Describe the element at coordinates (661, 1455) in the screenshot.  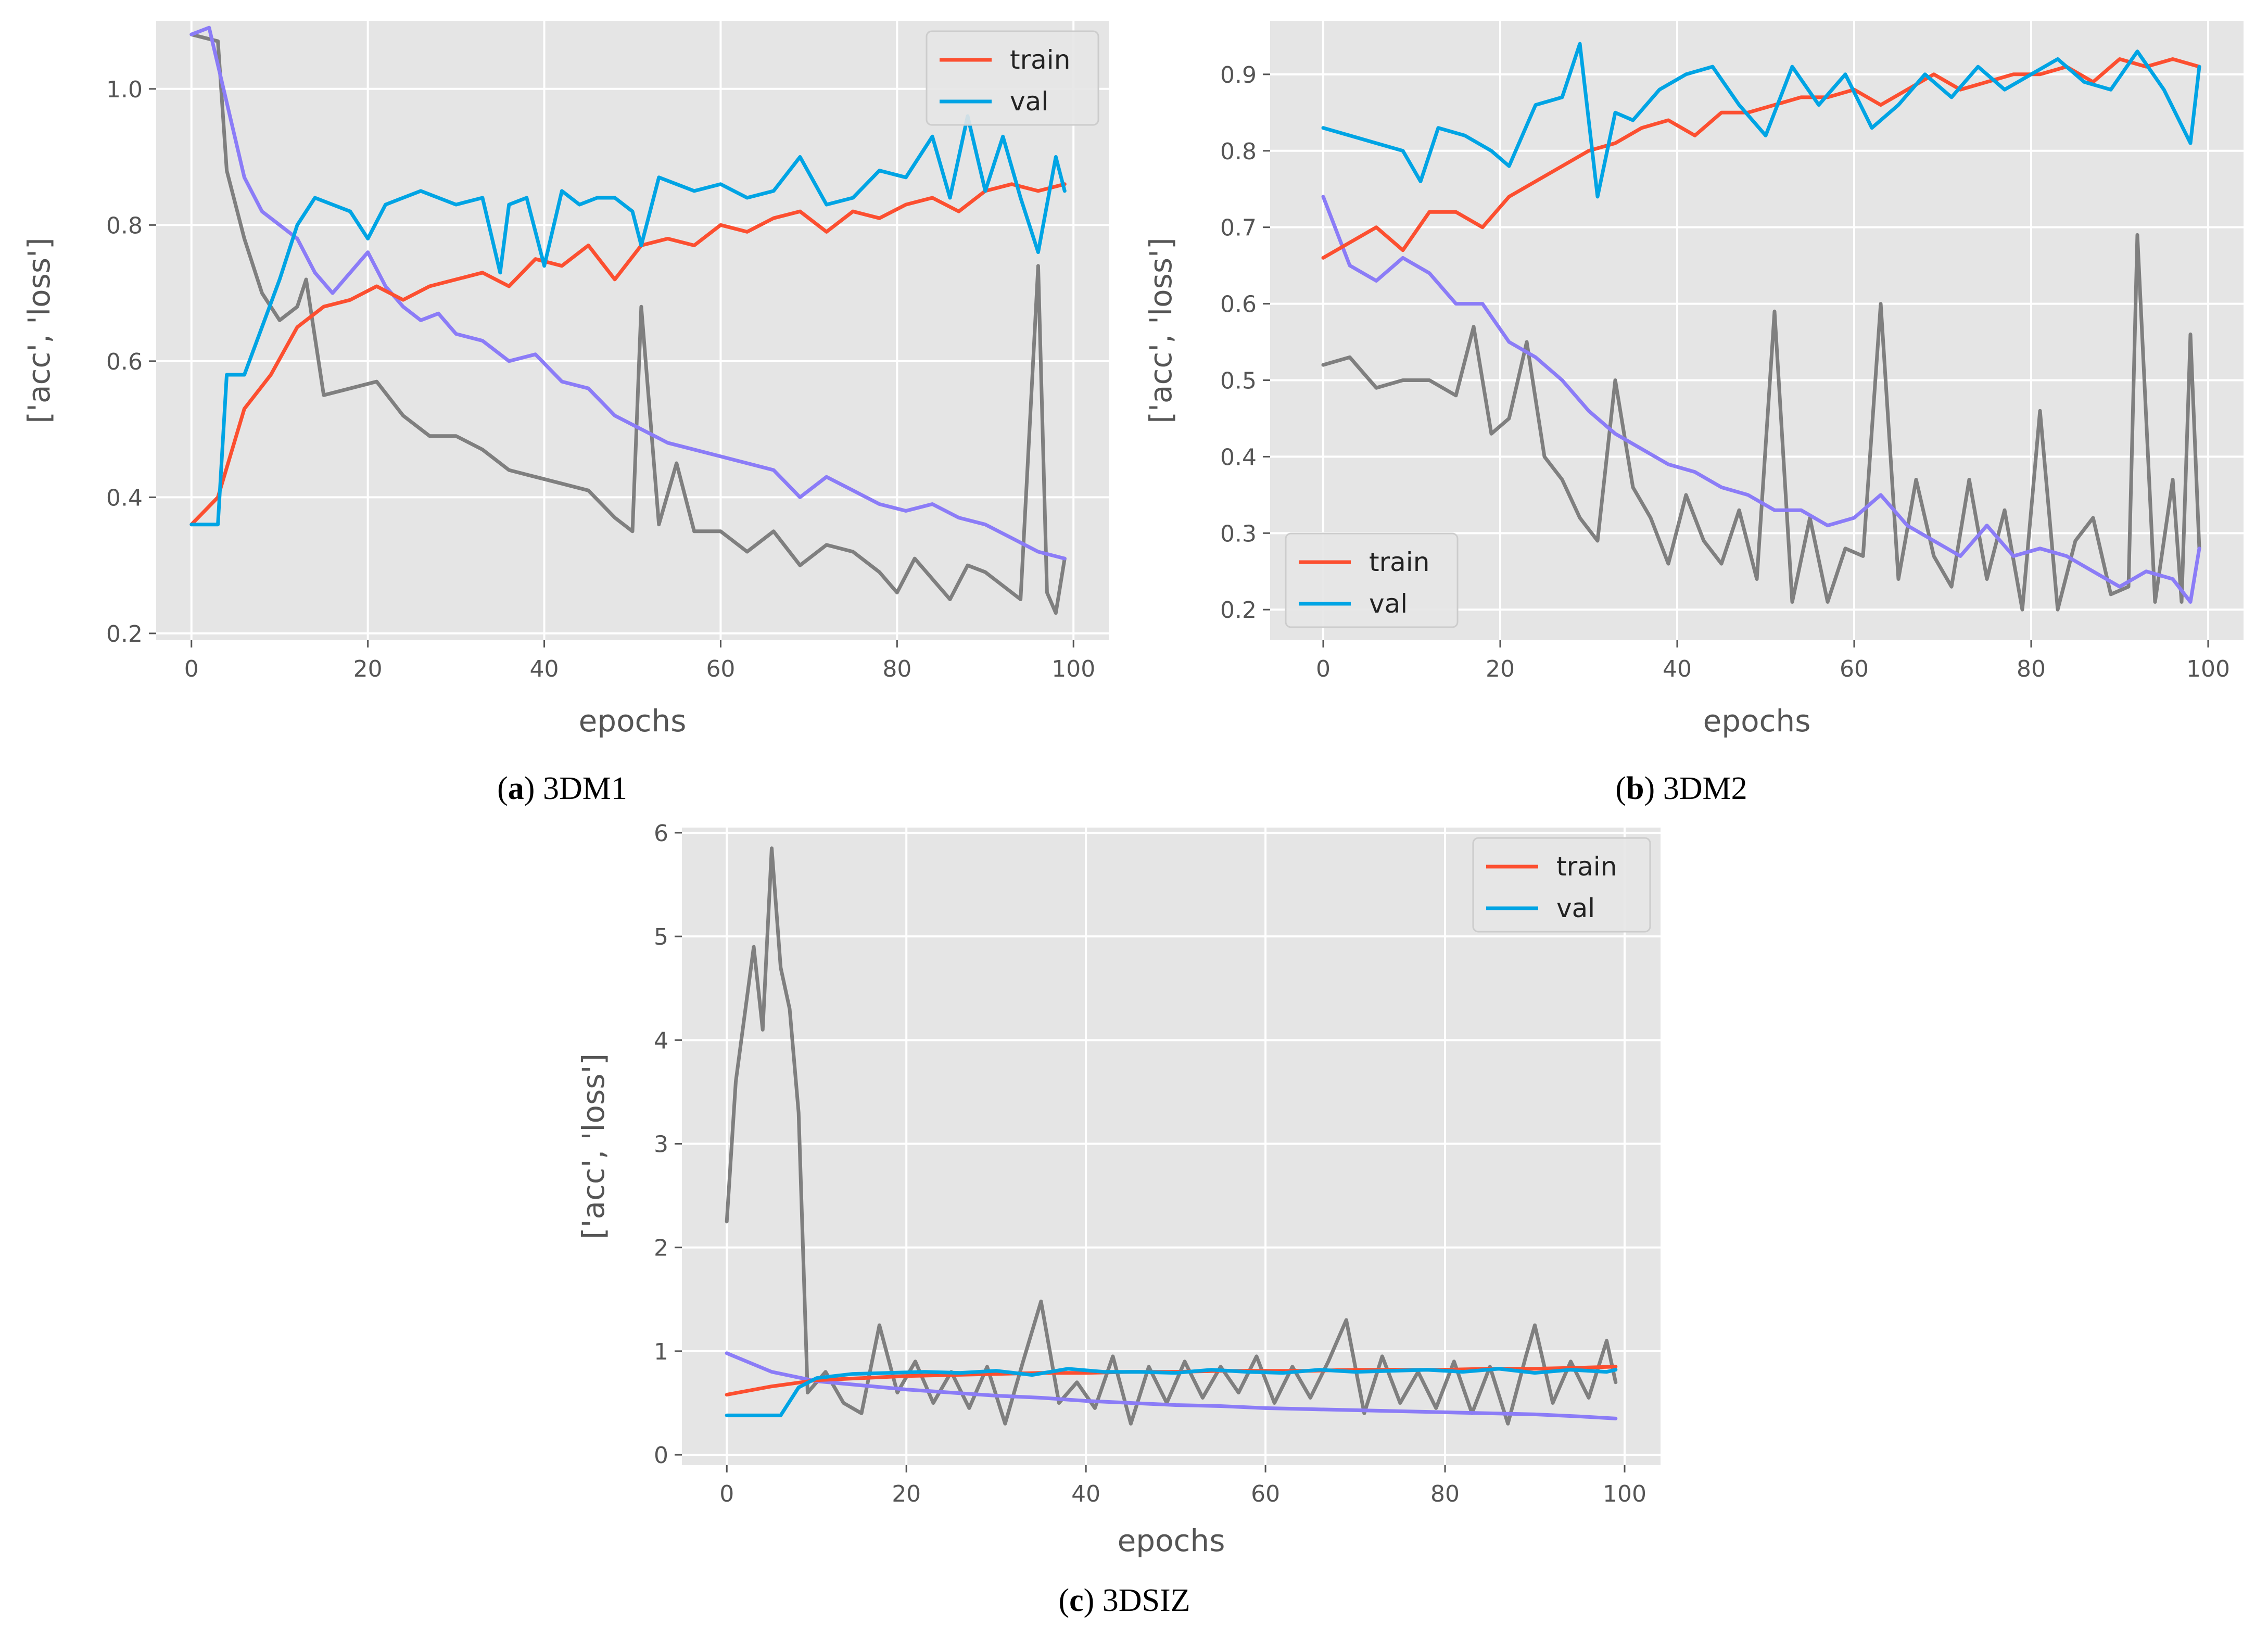
I see `y-tick-label: 0` at that location.